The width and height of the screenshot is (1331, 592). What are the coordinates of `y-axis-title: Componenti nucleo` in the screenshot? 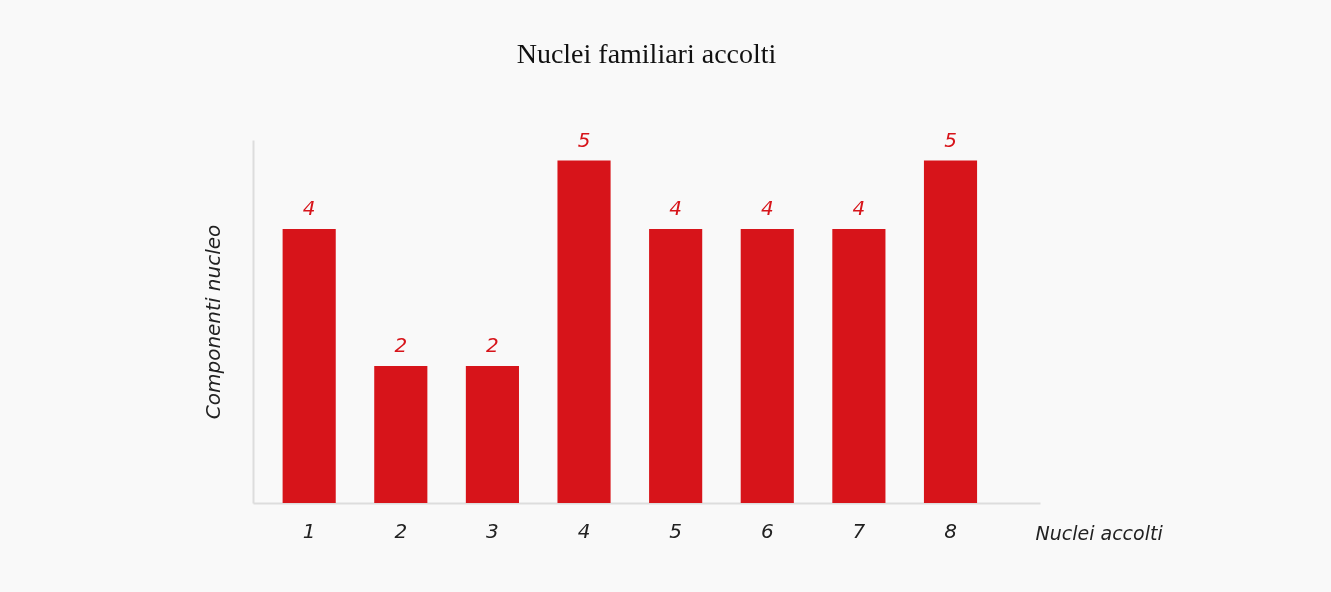 It's located at (212, 322).